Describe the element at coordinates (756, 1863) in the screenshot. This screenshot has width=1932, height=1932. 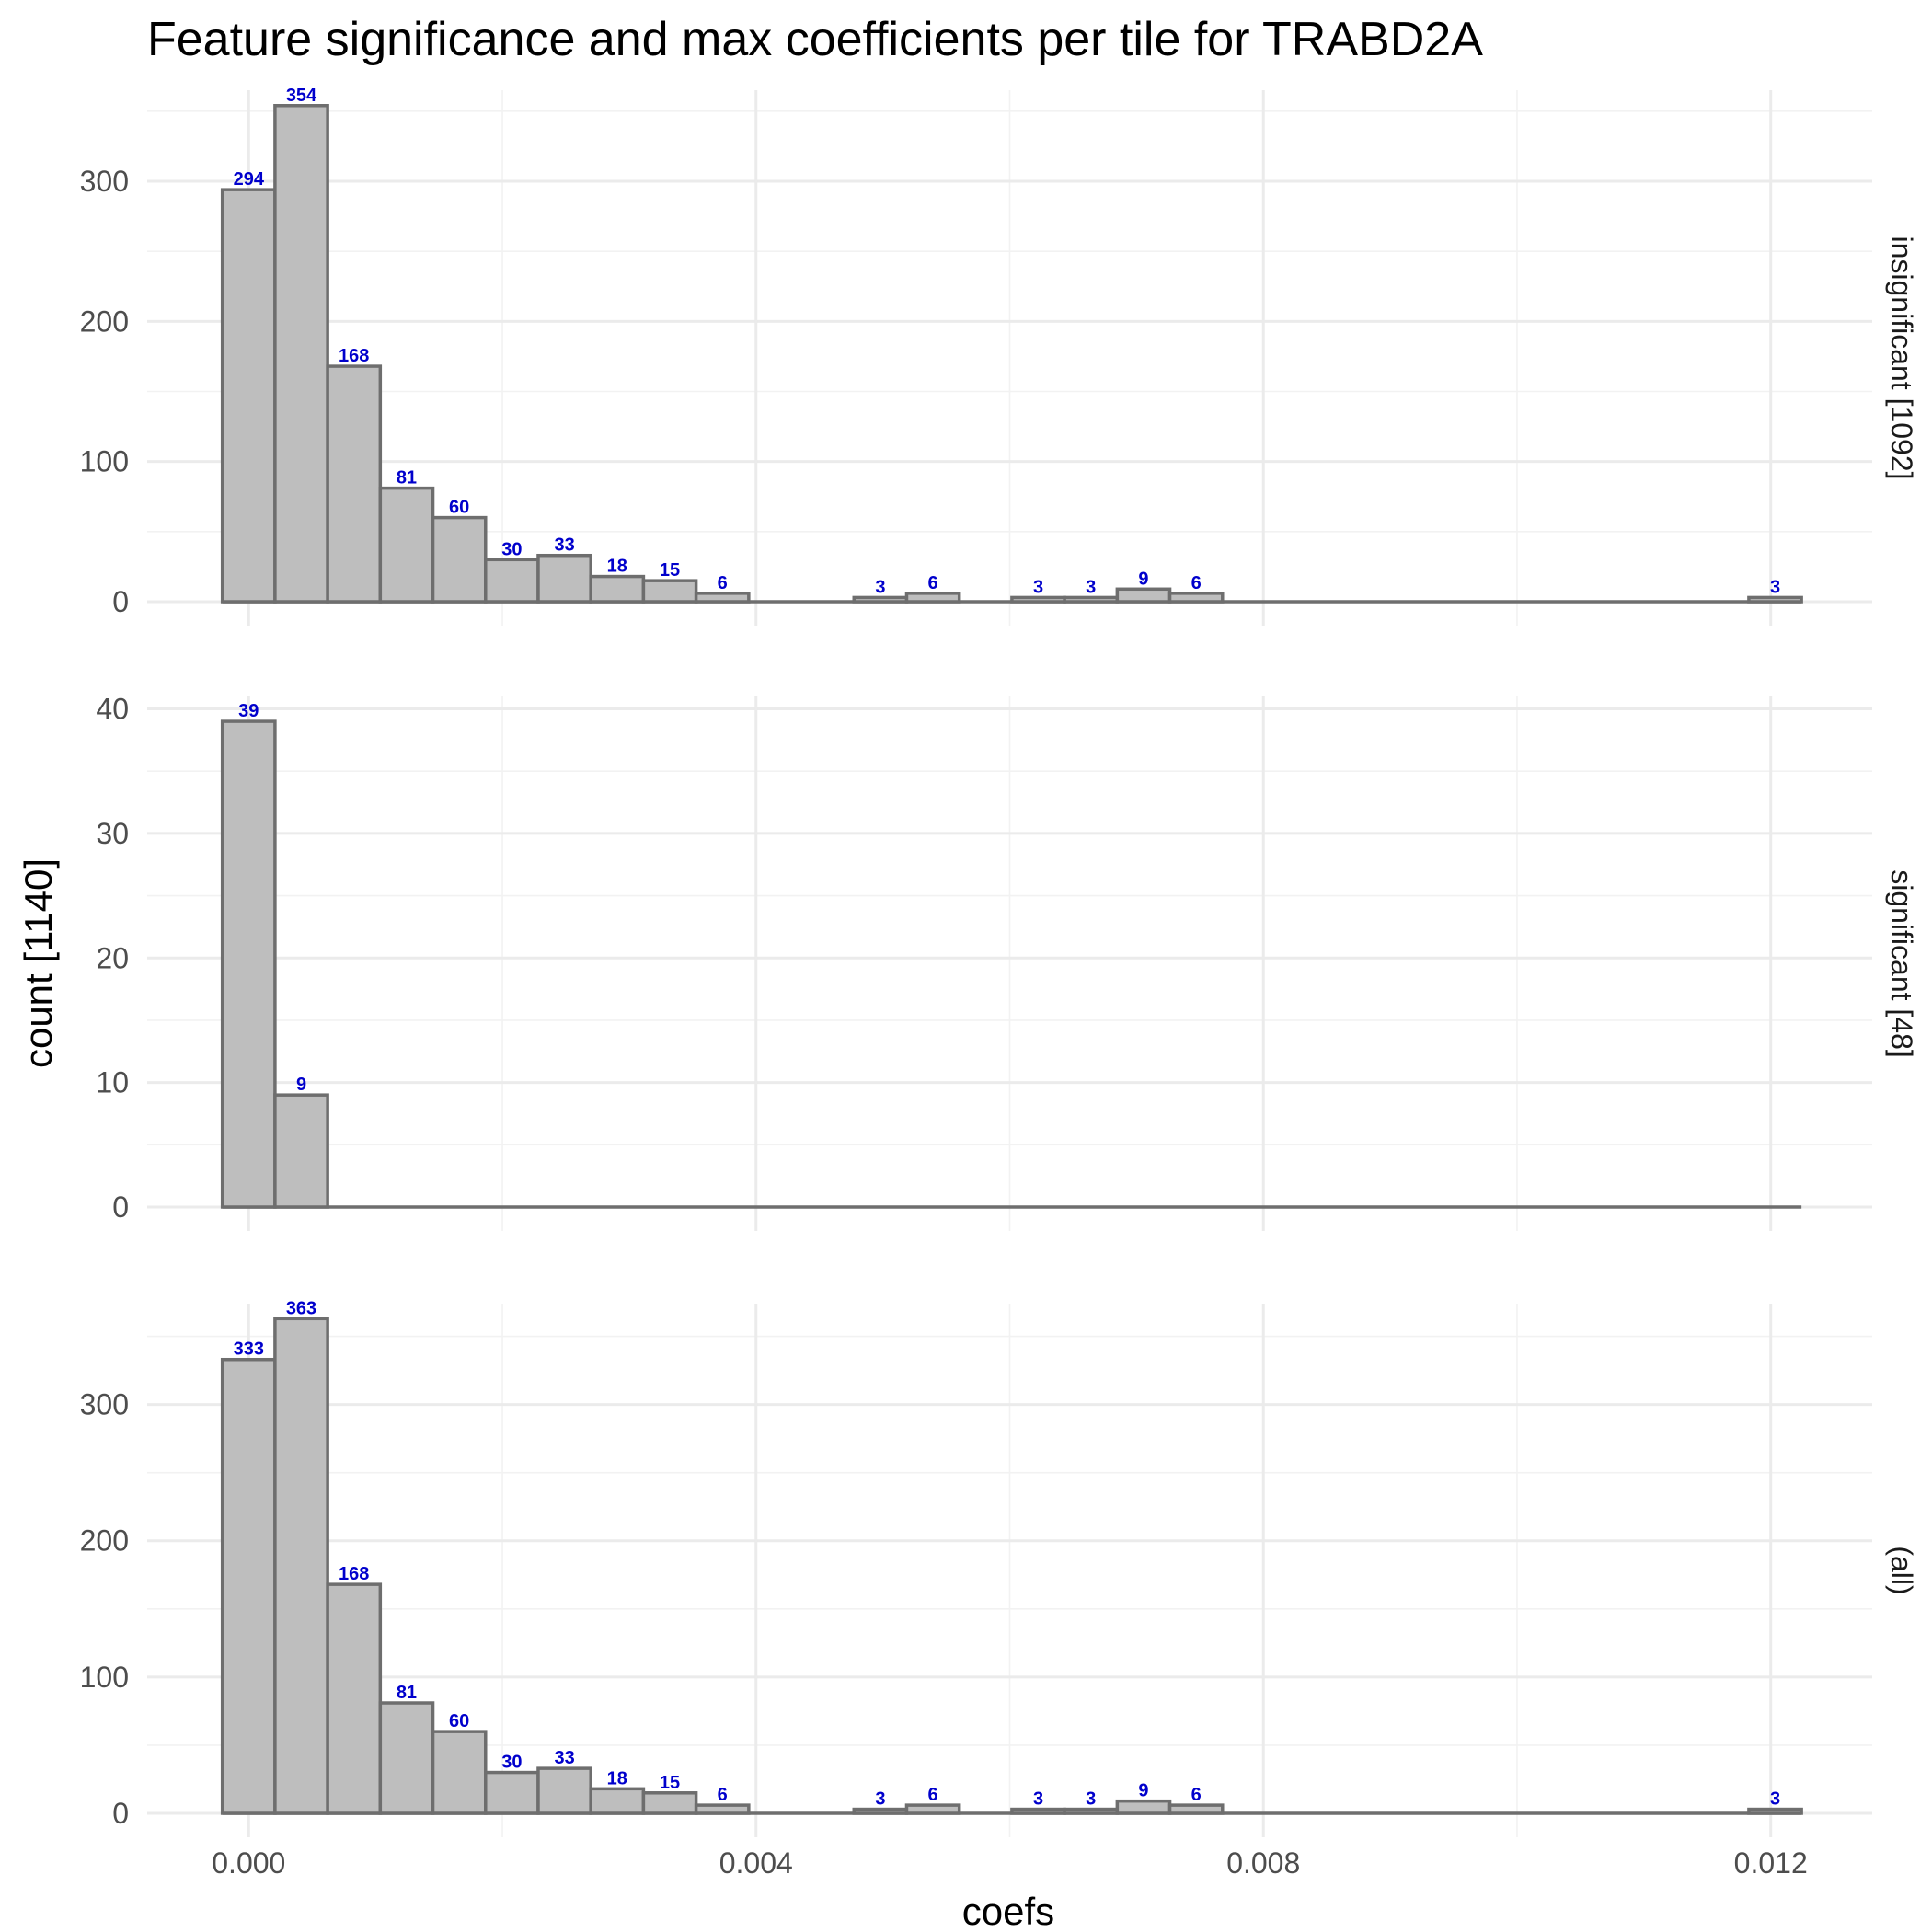
I see `x-tick-label: 0.004` at that location.